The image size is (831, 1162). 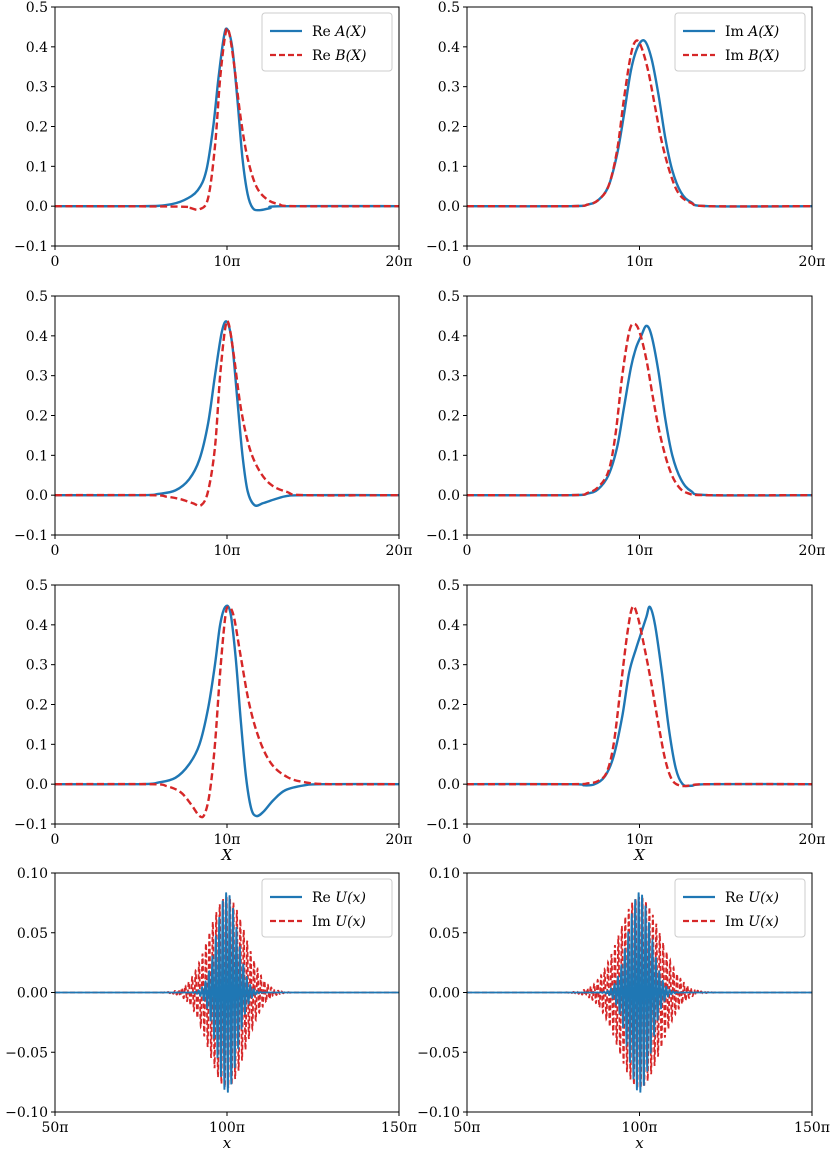 I want to click on series-re-u, so click(x=639, y=992).